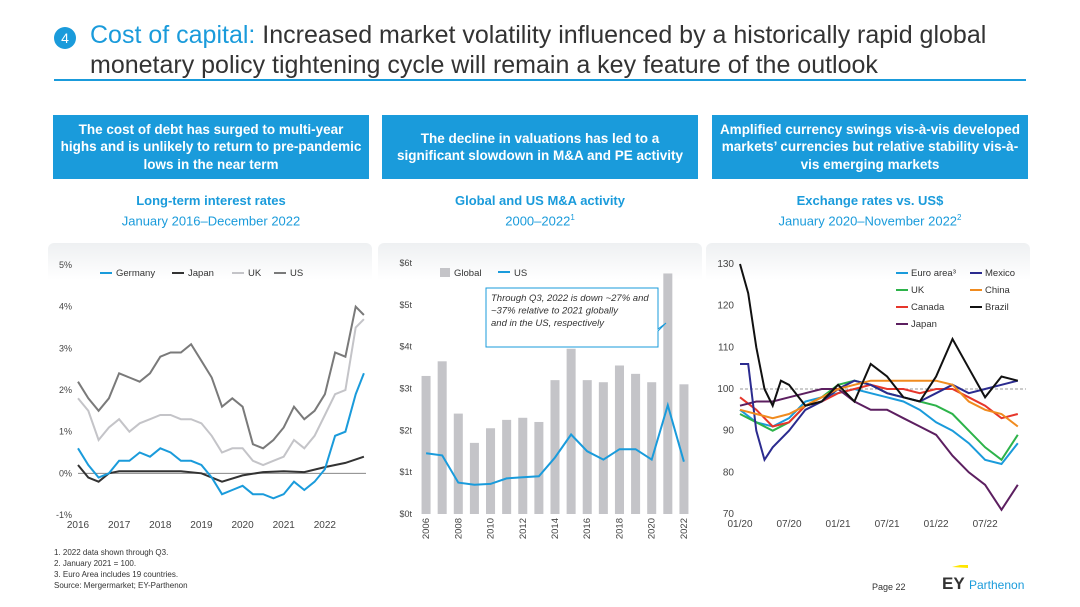 This screenshot has height=607, width=1080. What do you see at coordinates (201, 525) in the screenshot?
I see `x-tick-label: 2019` at bounding box center [201, 525].